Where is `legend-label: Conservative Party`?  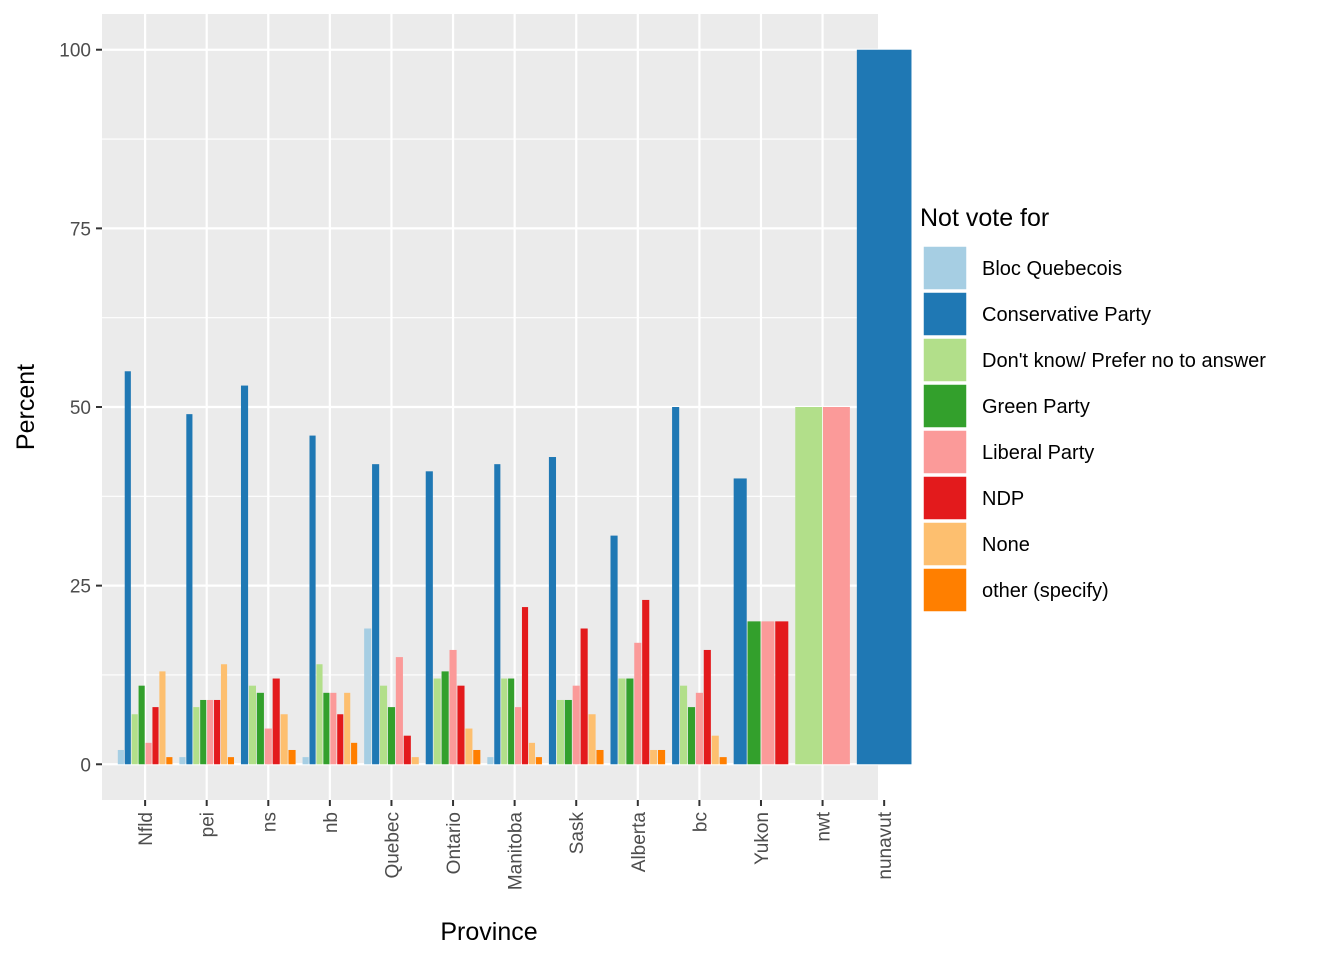
legend-label: Conservative Party is located at coordinates (1066, 315).